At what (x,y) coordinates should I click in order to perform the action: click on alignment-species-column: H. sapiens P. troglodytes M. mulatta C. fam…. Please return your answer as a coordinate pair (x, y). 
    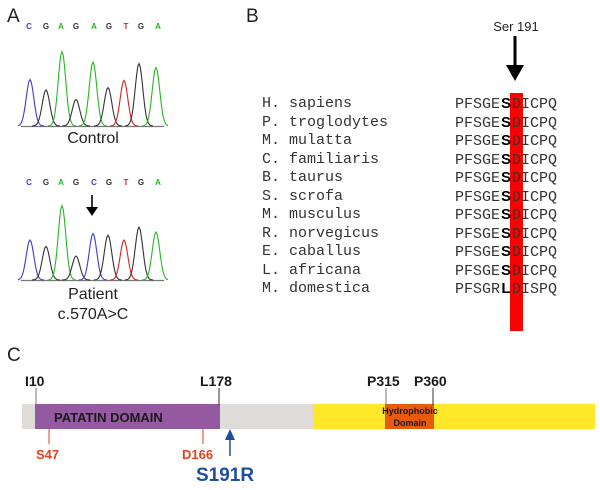
    Looking at the image, I should click on (325, 197).